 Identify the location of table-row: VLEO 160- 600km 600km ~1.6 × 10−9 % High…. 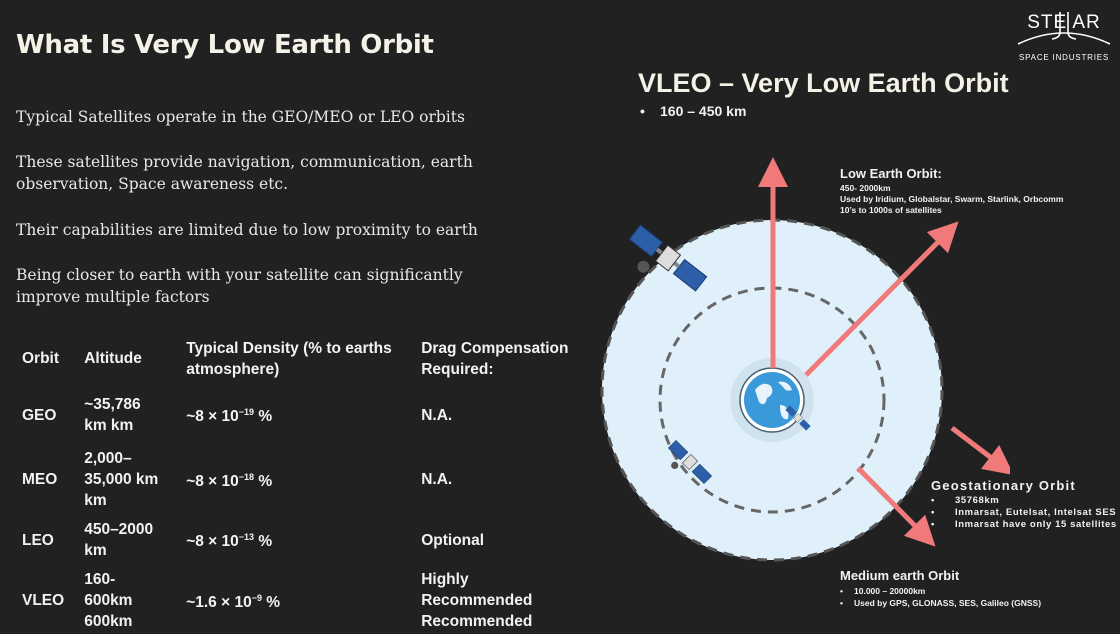
(301, 600).